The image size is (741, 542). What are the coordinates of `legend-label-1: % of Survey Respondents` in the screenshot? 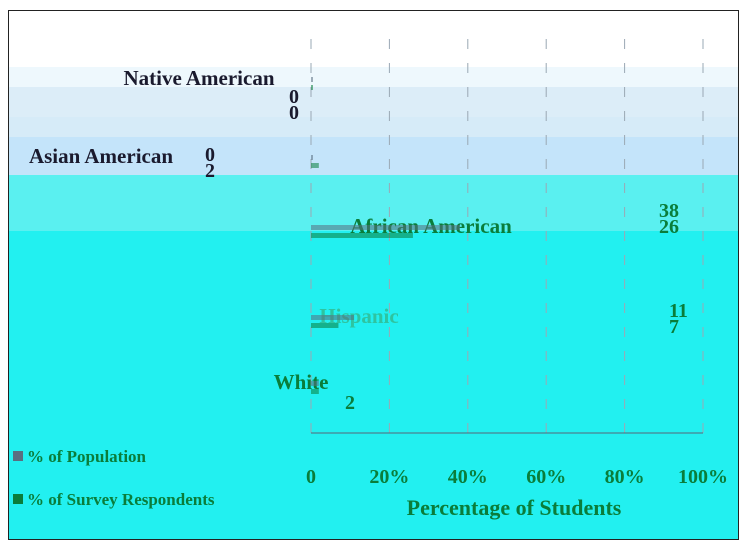 It's located at (121, 499).